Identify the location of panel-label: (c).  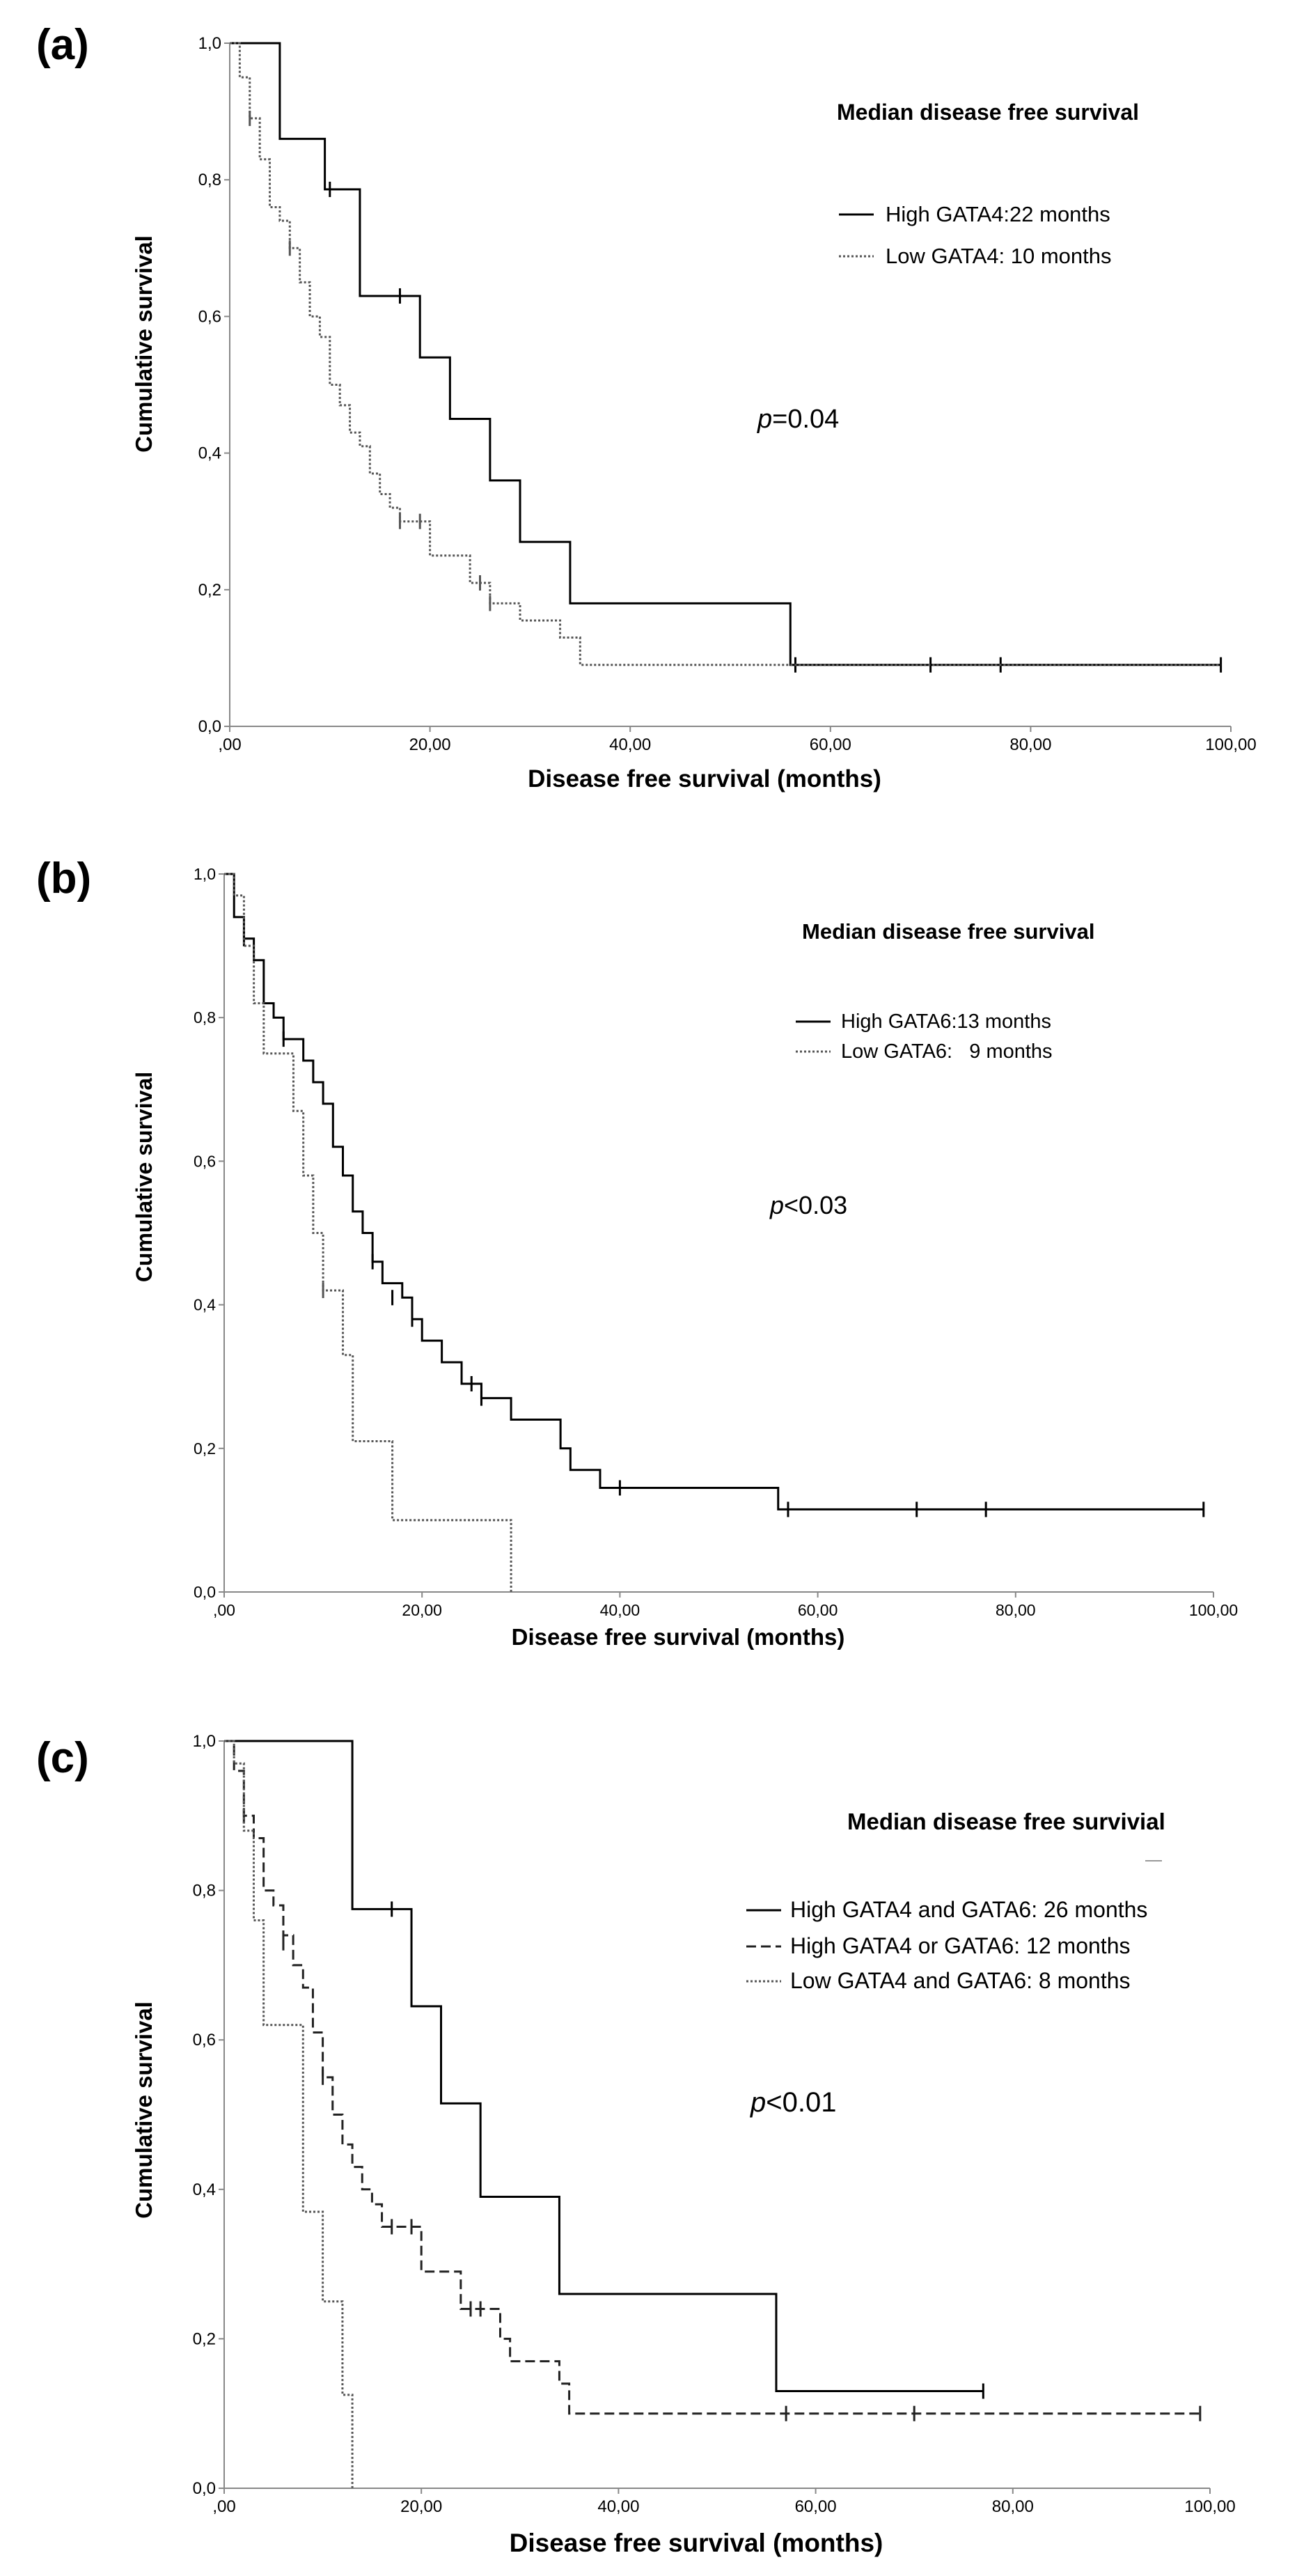
(62, 1758).